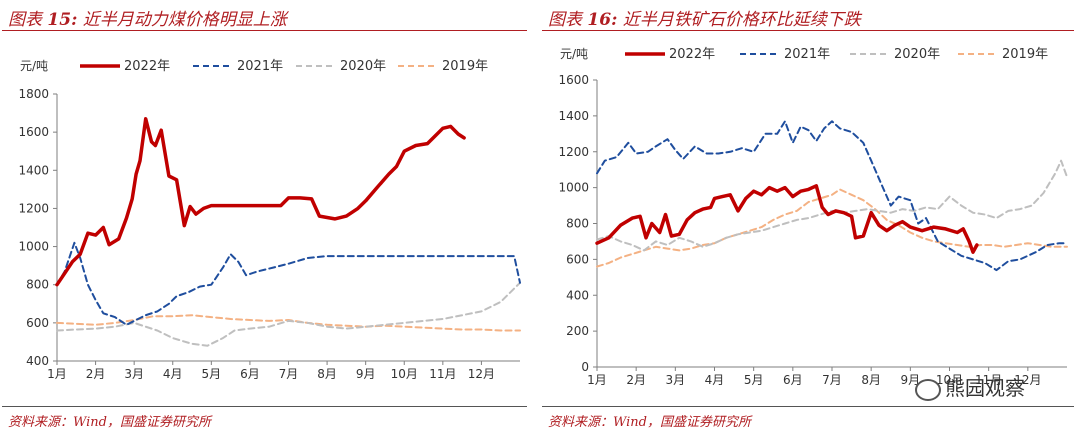 This screenshot has height=435, width=1080. What do you see at coordinates (970, 386) in the screenshot?
I see `watermark: 熊园观察` at bounding box center [970, 386].